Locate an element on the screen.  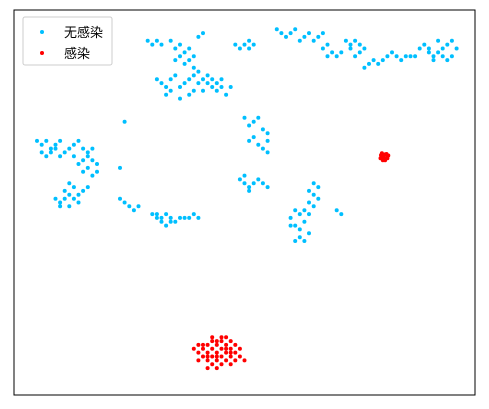
legend-marker-no-infection is located at coordinates (42, 32).